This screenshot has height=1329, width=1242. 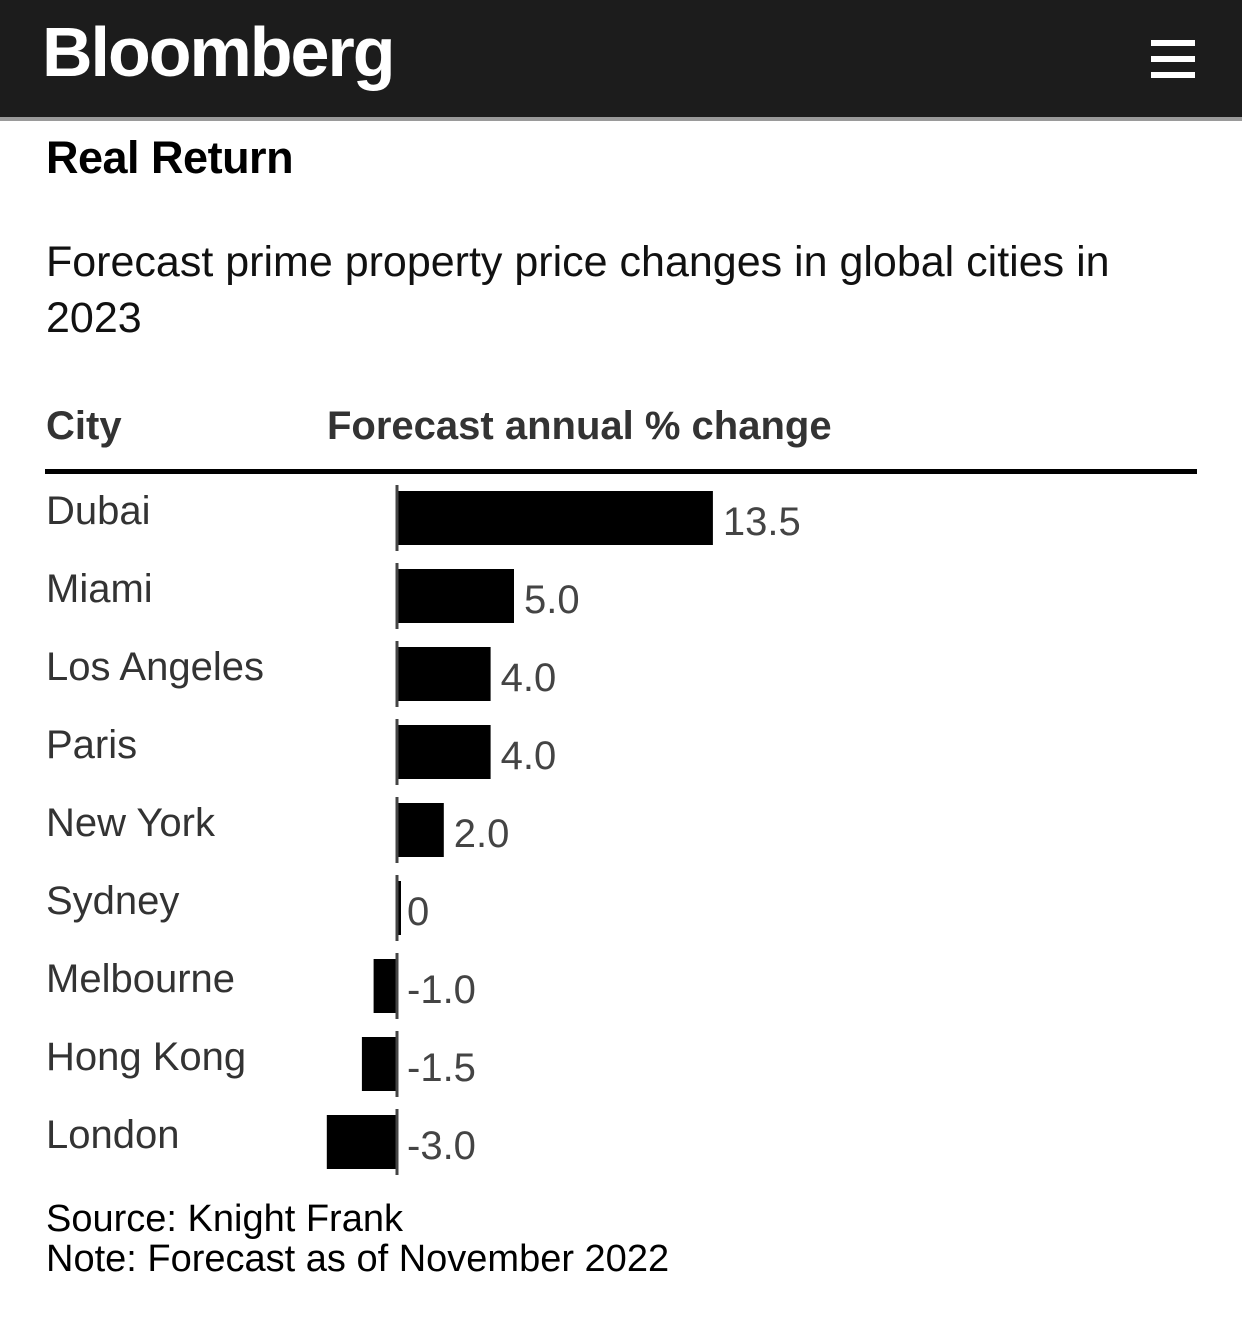 What do you see at coordinates (224, 1219) in the screenshot?
I see `source-note: Source: Knight Frank` at bounding box center [224, 1219].